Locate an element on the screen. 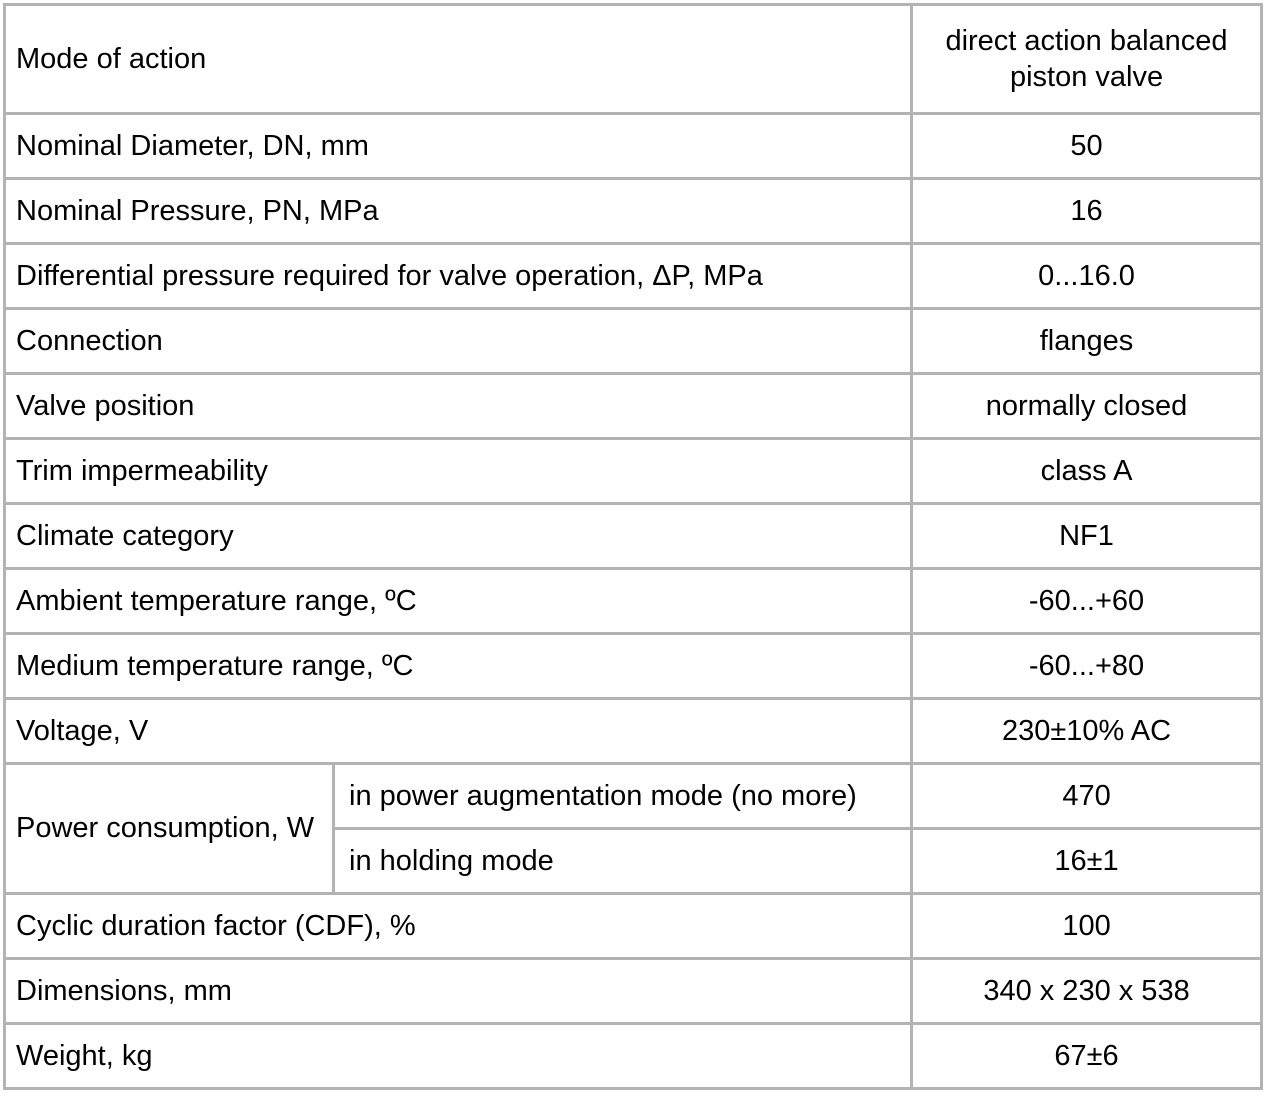  spec-value: 100 is located at coordinates (1087, 926).